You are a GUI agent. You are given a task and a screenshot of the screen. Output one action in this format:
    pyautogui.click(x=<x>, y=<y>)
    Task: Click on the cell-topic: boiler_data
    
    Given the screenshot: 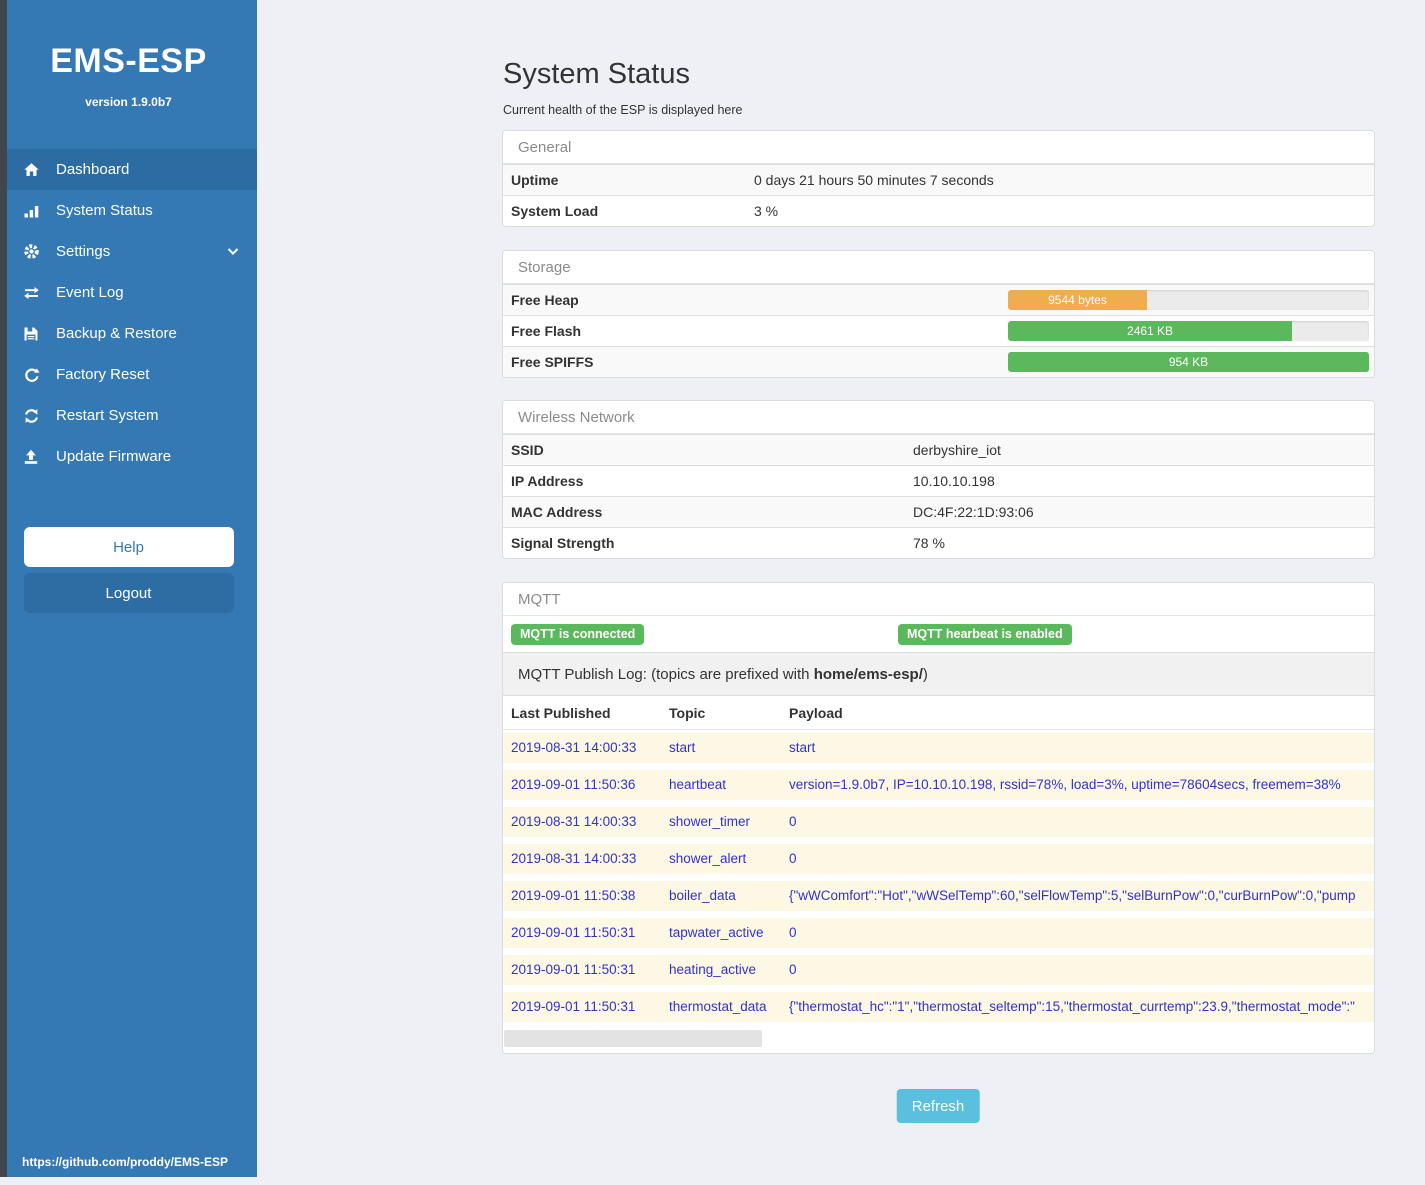 What is the action you would take?
    pyautogui.click(x=702, y=895)
    